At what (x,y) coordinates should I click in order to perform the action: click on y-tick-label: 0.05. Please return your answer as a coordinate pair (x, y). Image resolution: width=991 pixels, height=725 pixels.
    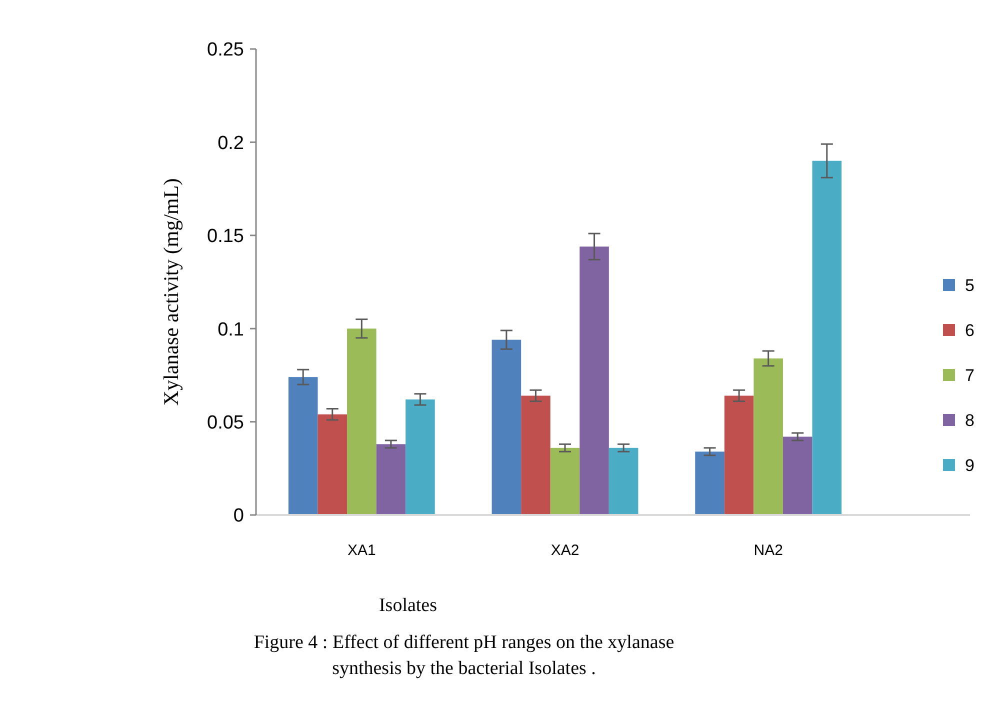
    Looking at the image, I should click on (225, 423).